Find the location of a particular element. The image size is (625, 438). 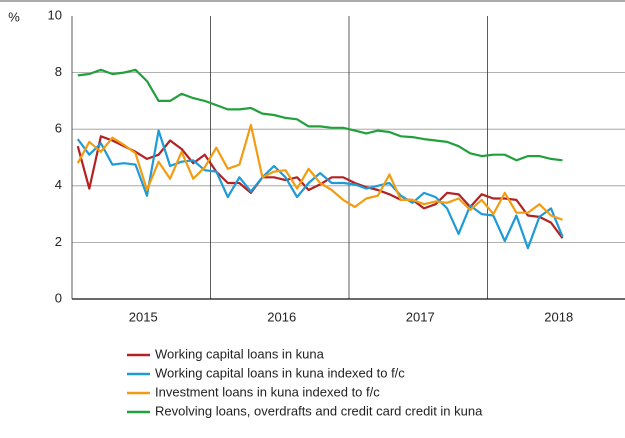

y-axis-label: % is located at coordinates (14, 16).